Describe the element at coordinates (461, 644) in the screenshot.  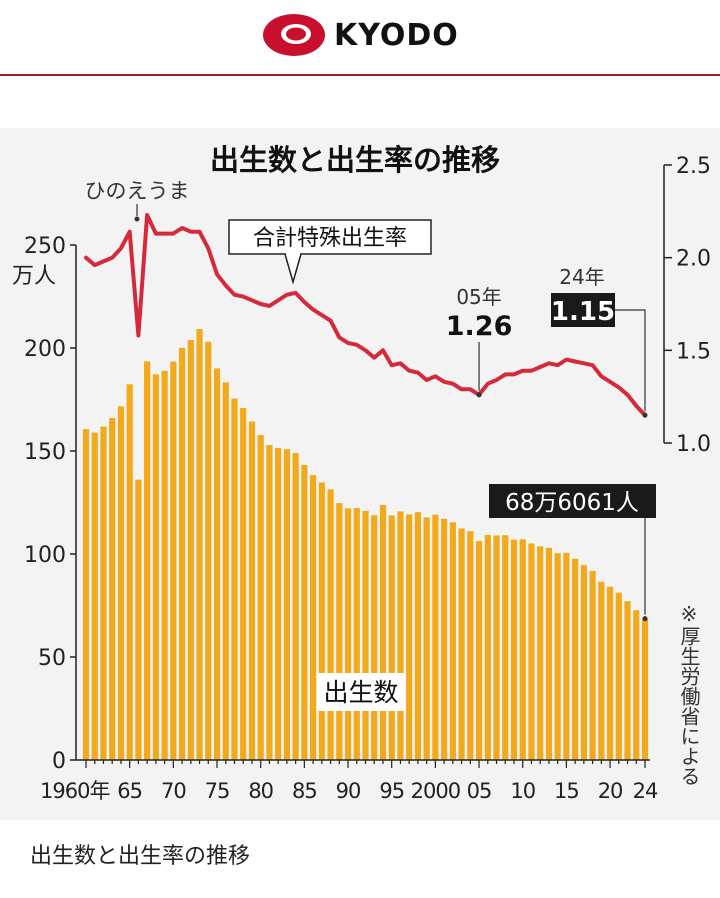
I see `births-bar-2003` at that location.